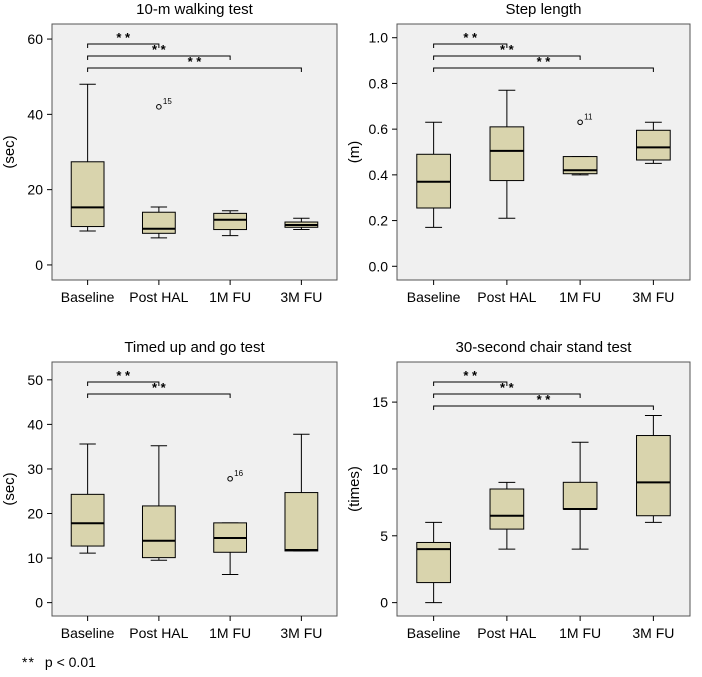  Describe the element at coordinates (195, 9) in the screenshot. I see `chart-title: 10-m walking test` at that location.